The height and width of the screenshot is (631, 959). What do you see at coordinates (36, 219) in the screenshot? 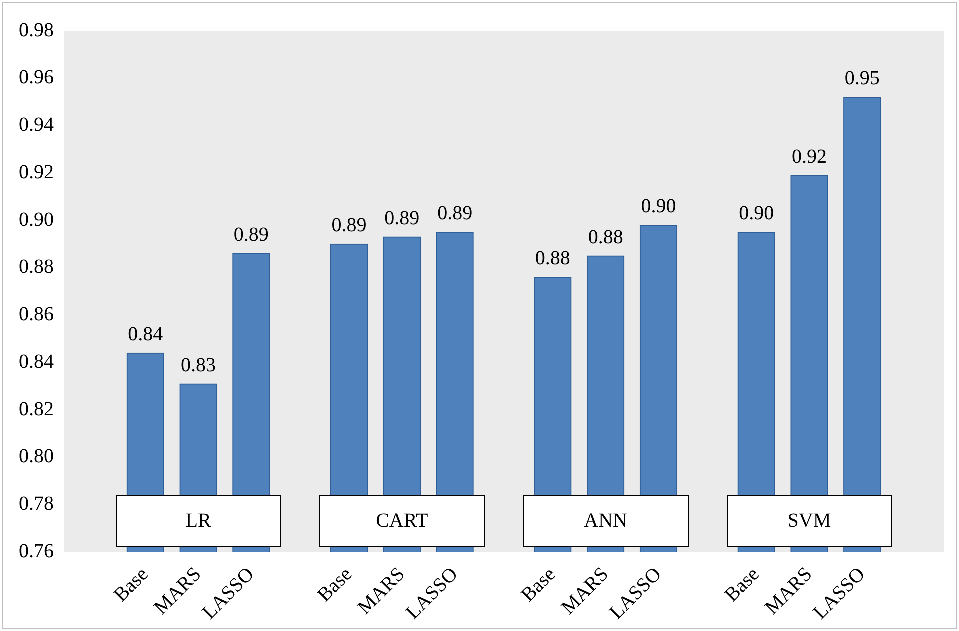
I see `y-tick-label: 0.90` at bounding box center [36, 219].